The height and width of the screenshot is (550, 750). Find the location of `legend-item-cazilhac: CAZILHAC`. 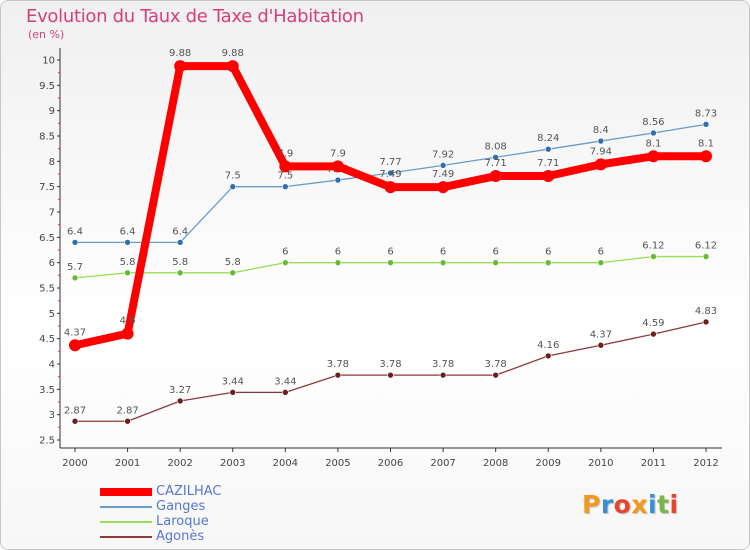

legend-item-cazilhac: CAZILHAC is located at coordinates (200, 492).